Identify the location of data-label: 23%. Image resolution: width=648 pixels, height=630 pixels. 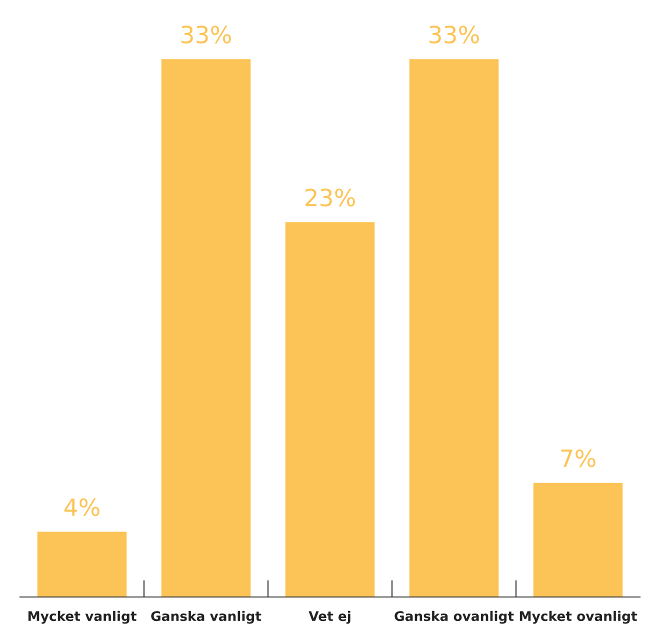
(330, 197).